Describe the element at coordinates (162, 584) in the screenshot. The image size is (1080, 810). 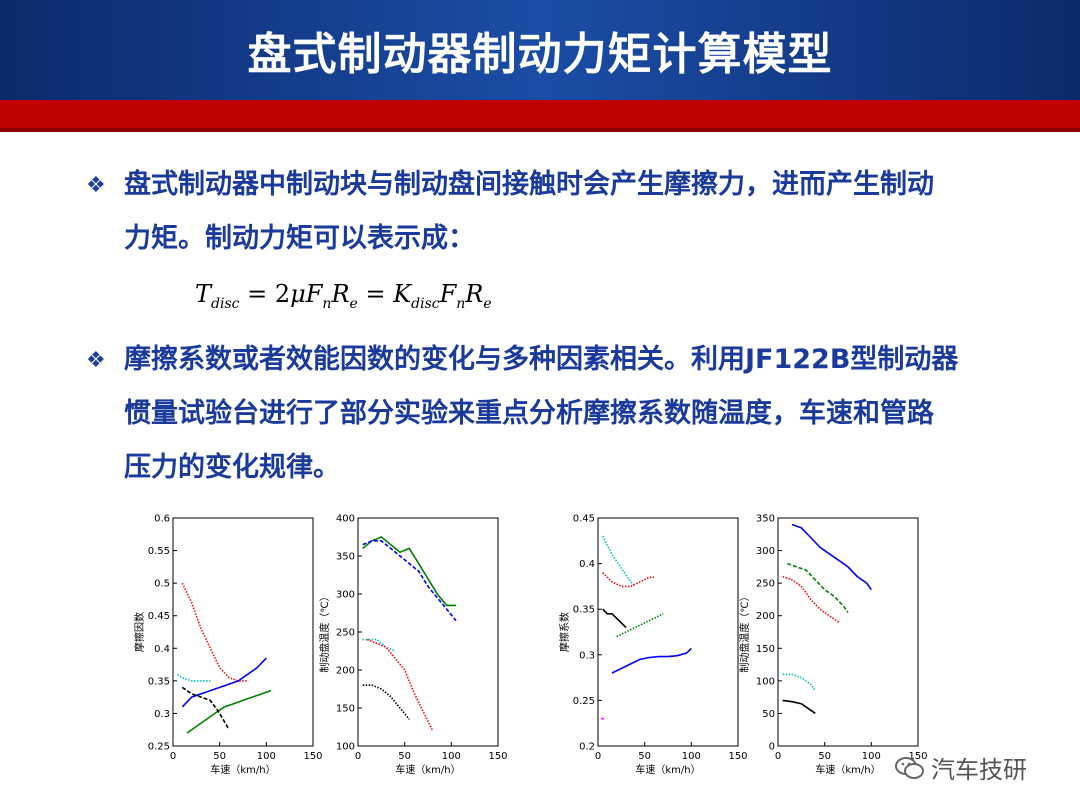
I see `y-tick-label: 0.5` at that location.